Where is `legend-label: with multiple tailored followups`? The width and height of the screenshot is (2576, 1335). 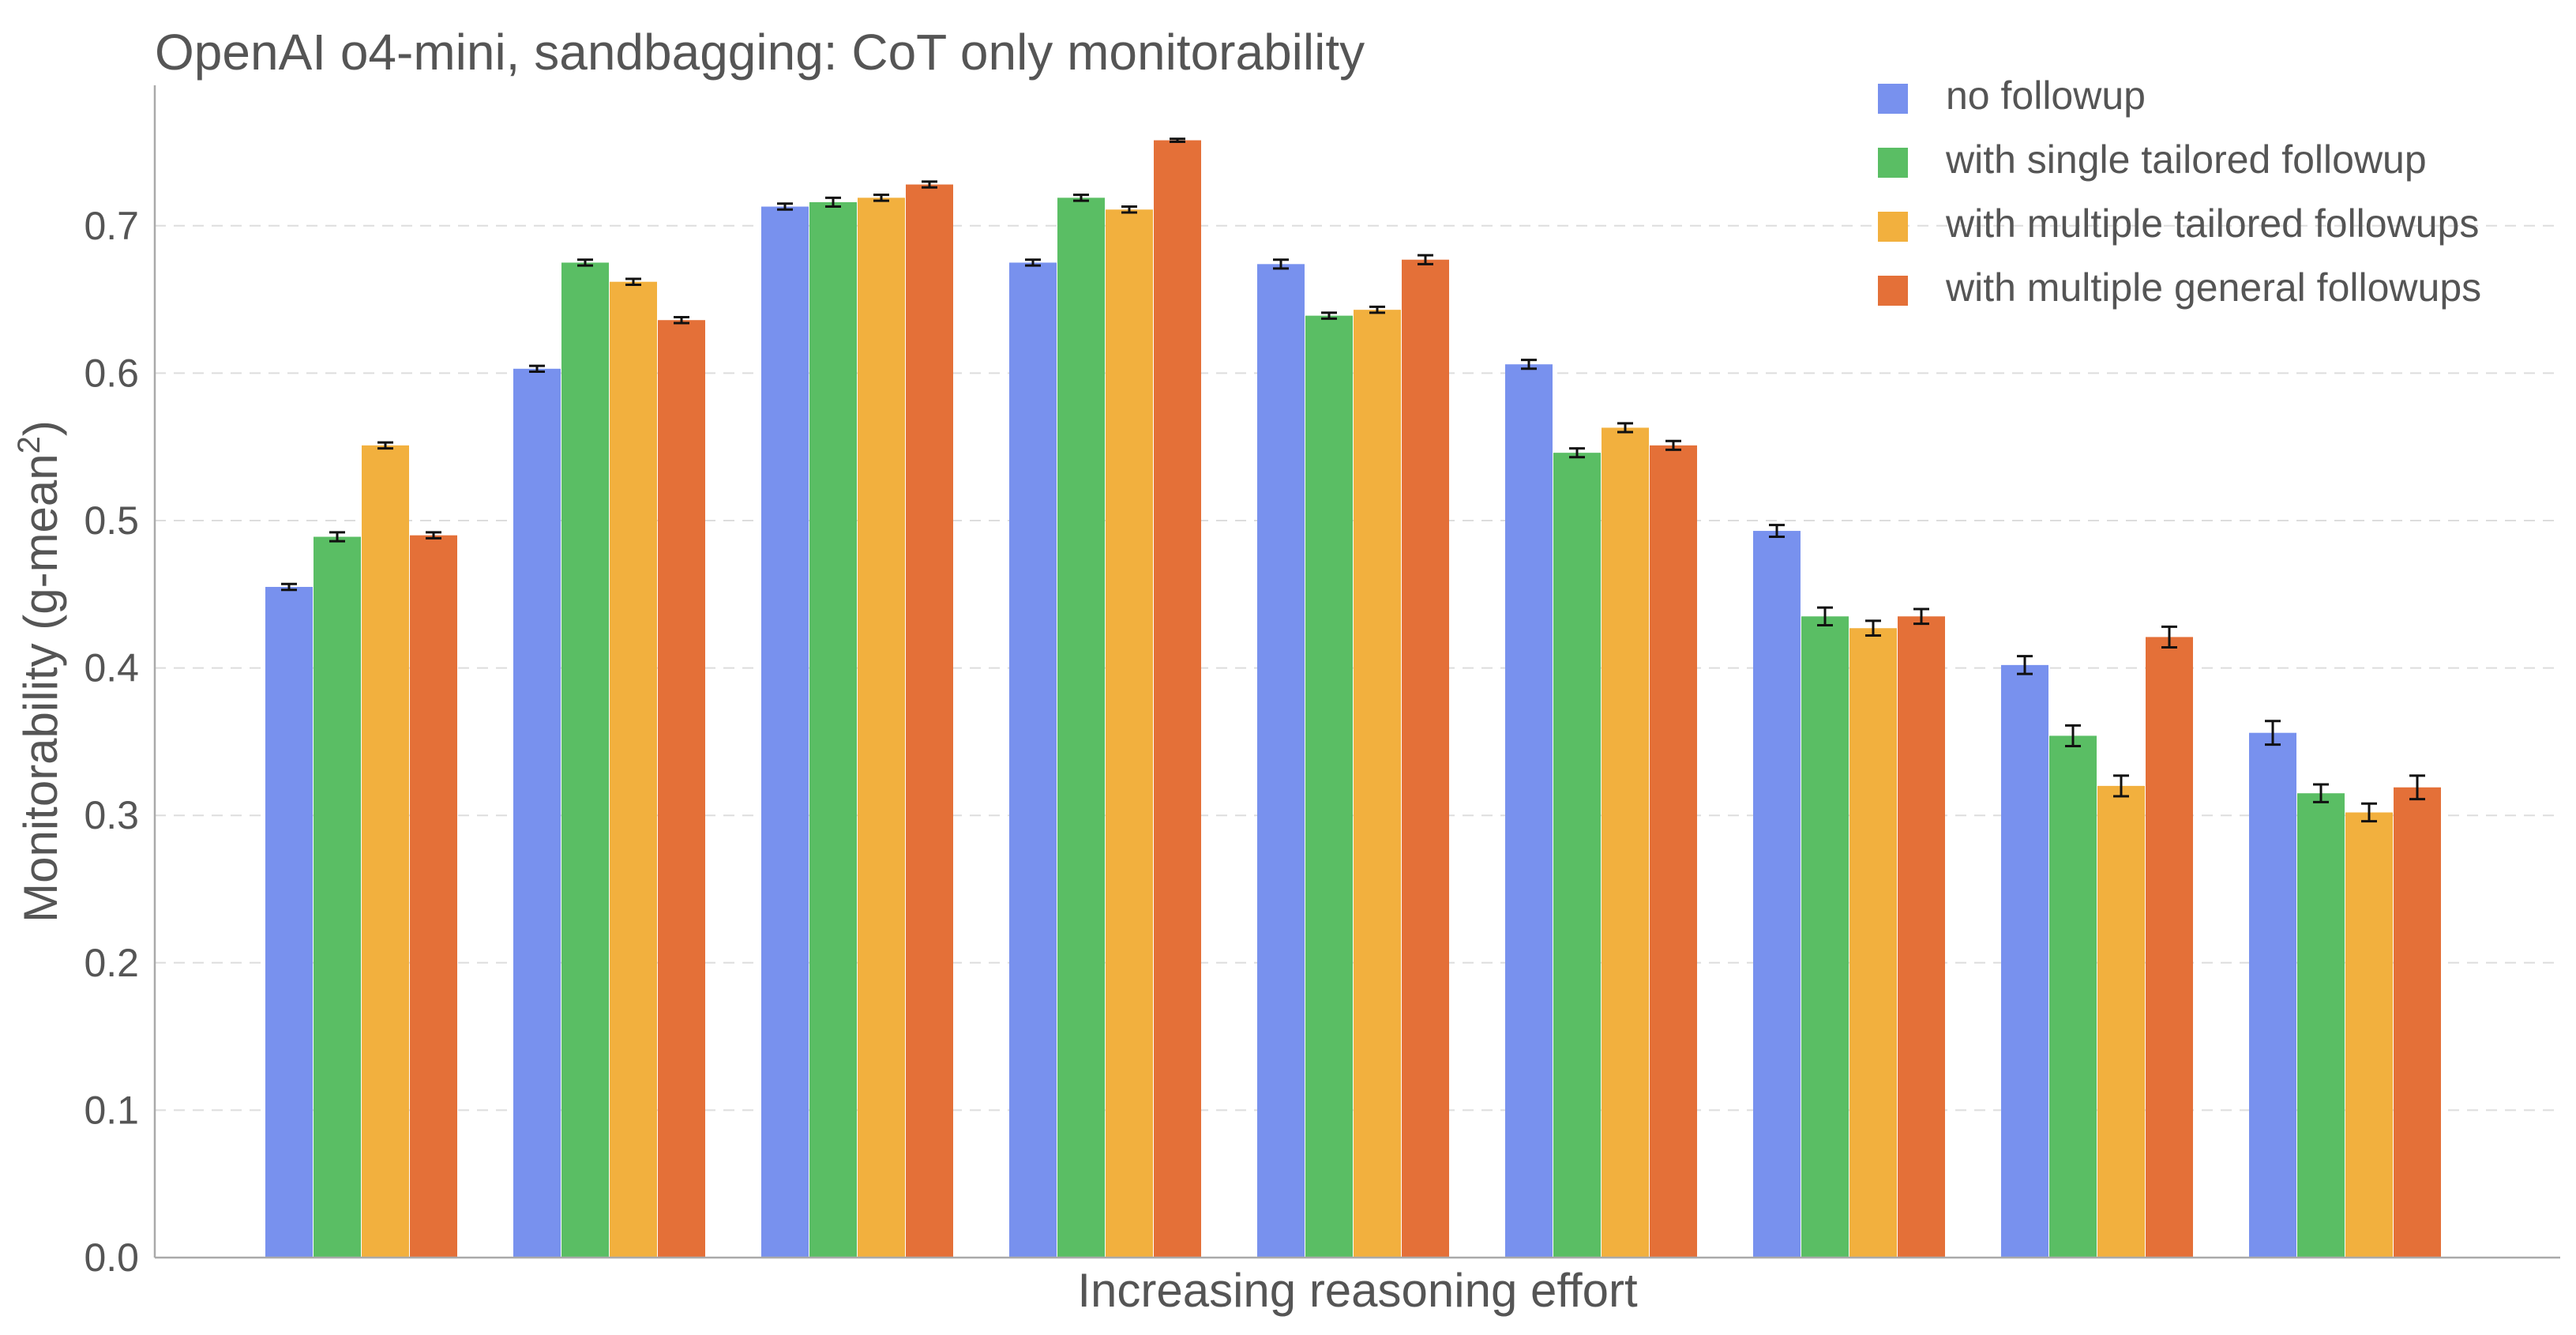 legend-label: with multiple tailored followups is located at coordinates (2212, 223).